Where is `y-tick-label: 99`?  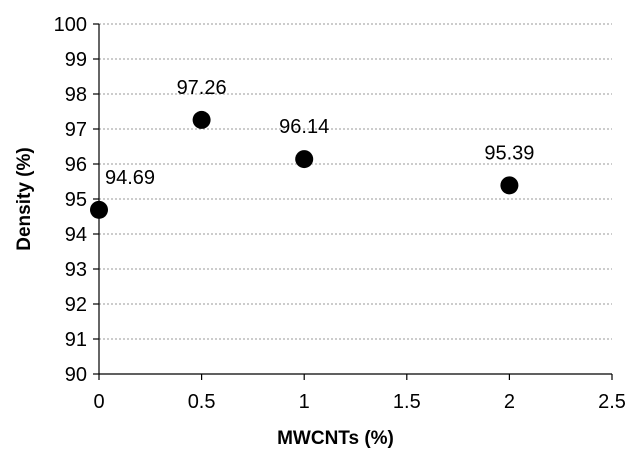 y-tick-label: 99 is located at coordinates (76, 60).